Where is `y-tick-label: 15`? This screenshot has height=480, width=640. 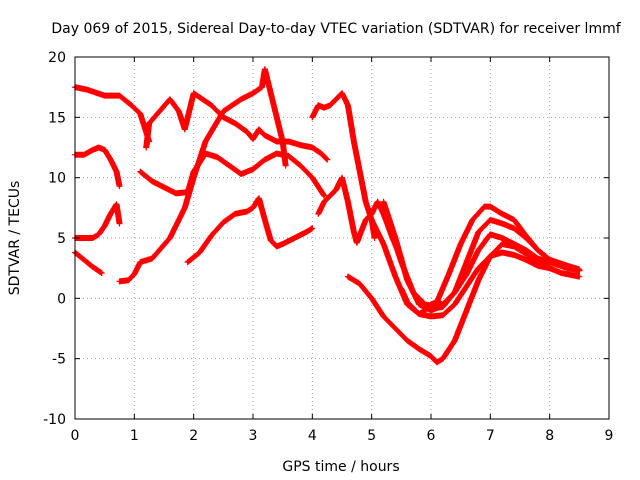 y-tick-label: 15 is located at coordinates (57, 118).